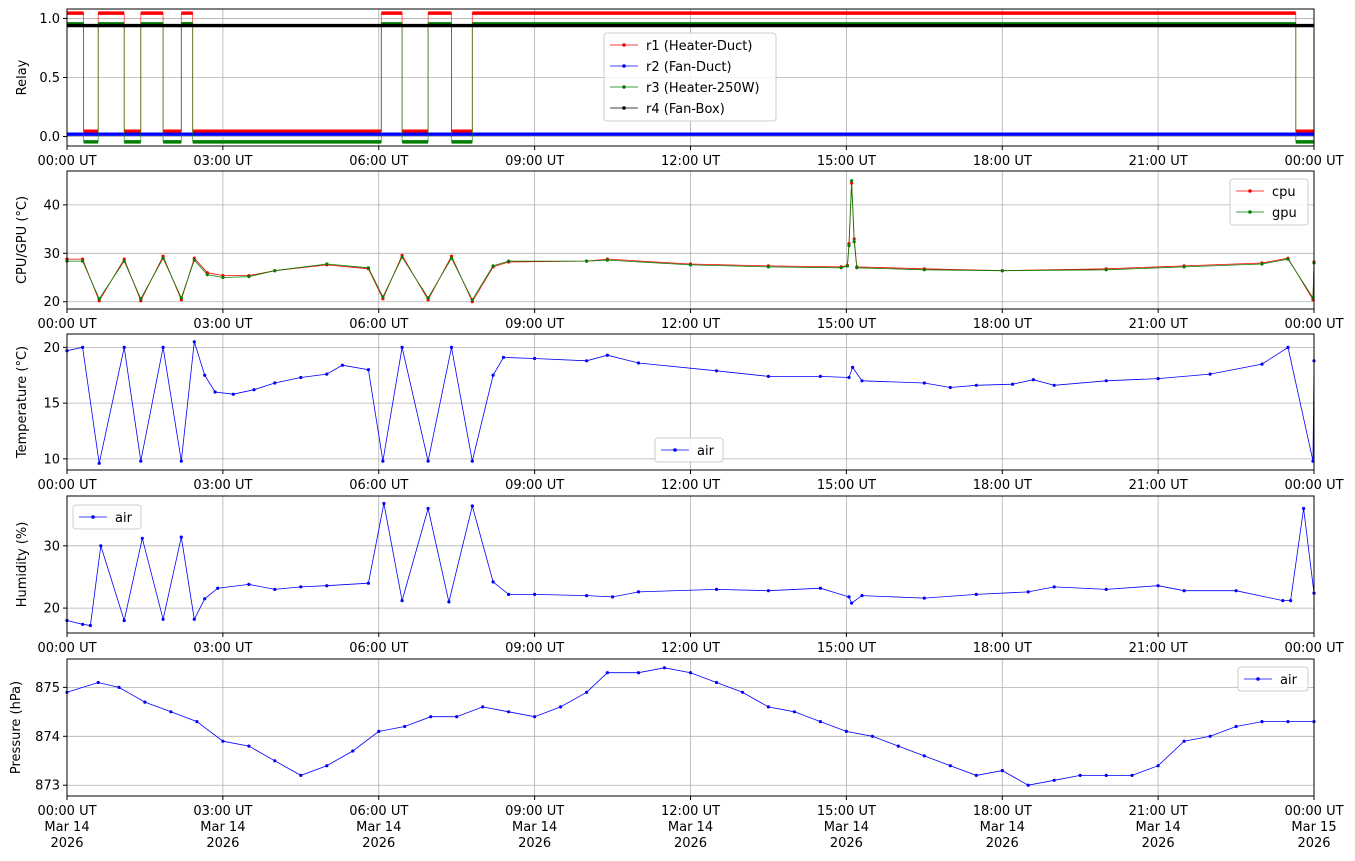  I want to click on legend-label: cpu, so click(1284, 192).